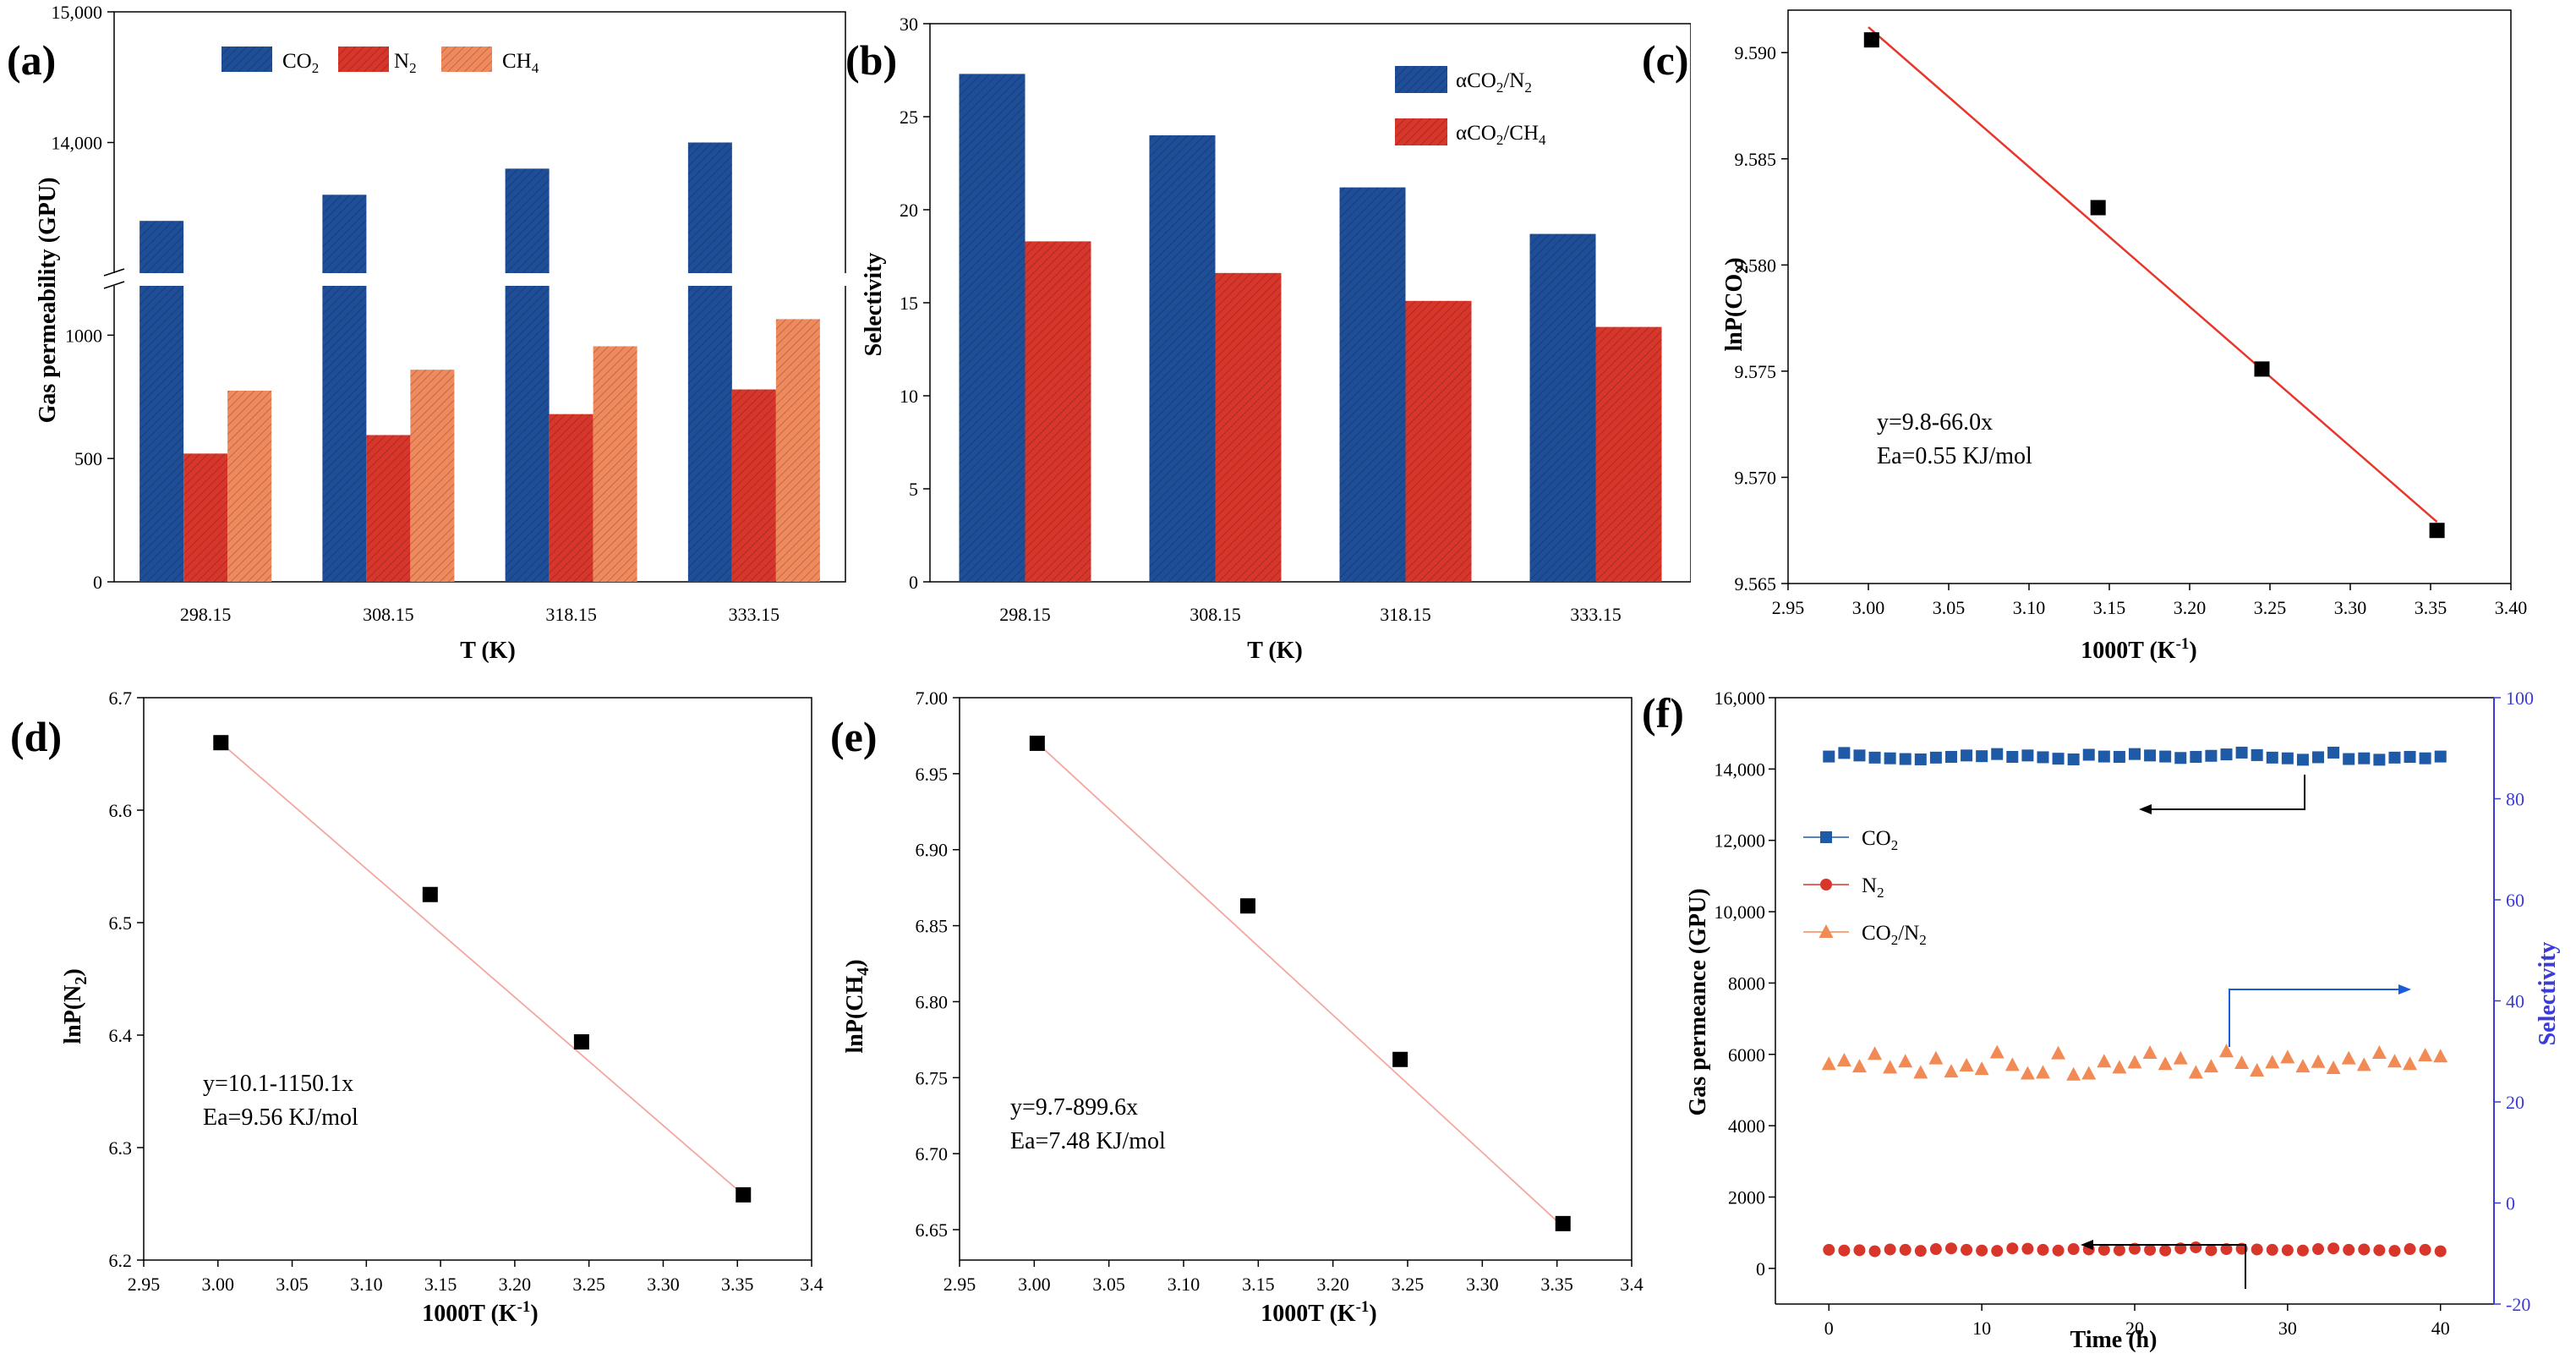 The width and height of the screenshot is (2576, 1370). What do you see at coordinates (121, 810) in the screenshot?
I see `y-tick-label-d-4: 6.6` at bounding box center [121, 810].